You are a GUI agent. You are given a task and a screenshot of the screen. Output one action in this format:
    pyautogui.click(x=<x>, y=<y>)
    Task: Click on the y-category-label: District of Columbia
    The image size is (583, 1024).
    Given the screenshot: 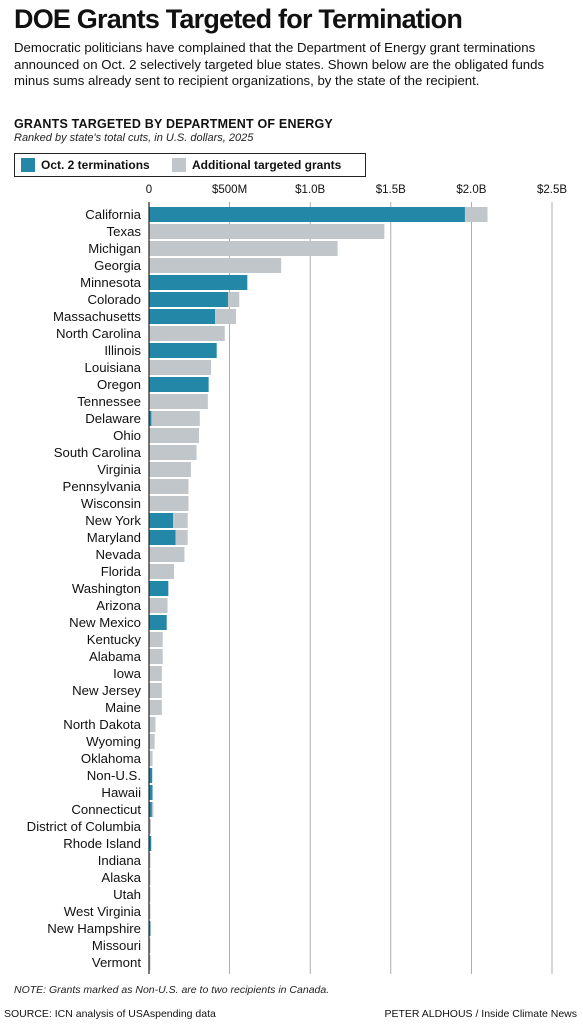 What is the action you would take?
    pyautogui.click(x=84, y=826)
    